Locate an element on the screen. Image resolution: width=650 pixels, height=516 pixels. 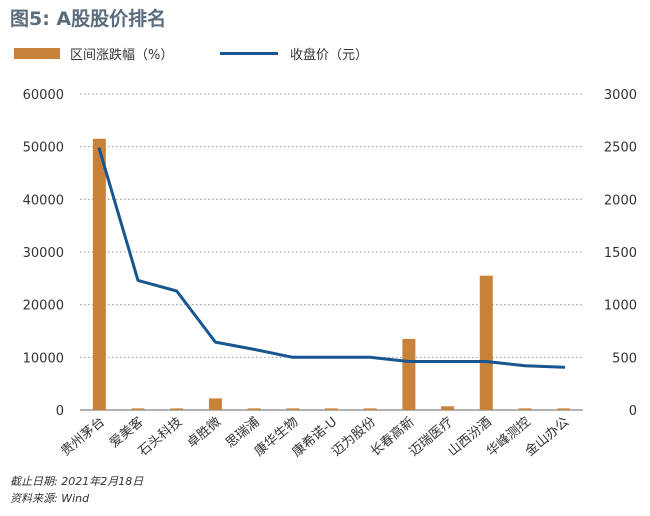
legend-item-line: 收盘价（元） is located at coordinates (294, 53).